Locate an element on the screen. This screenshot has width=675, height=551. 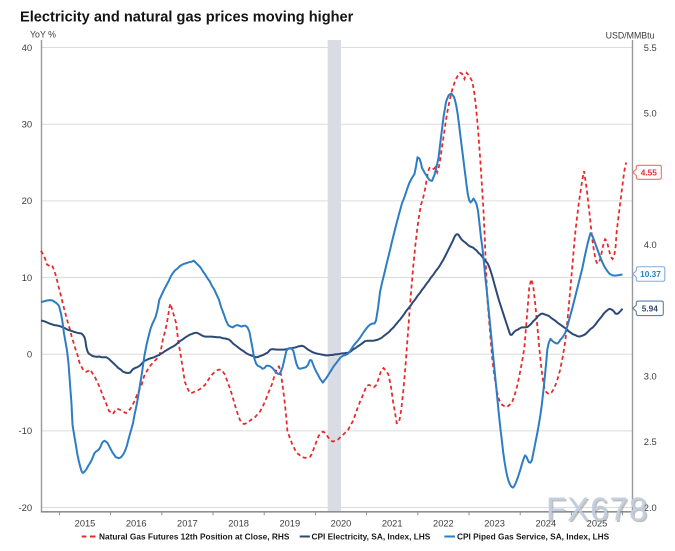
svg-text: 2024 is located at coordinates (545, 523).